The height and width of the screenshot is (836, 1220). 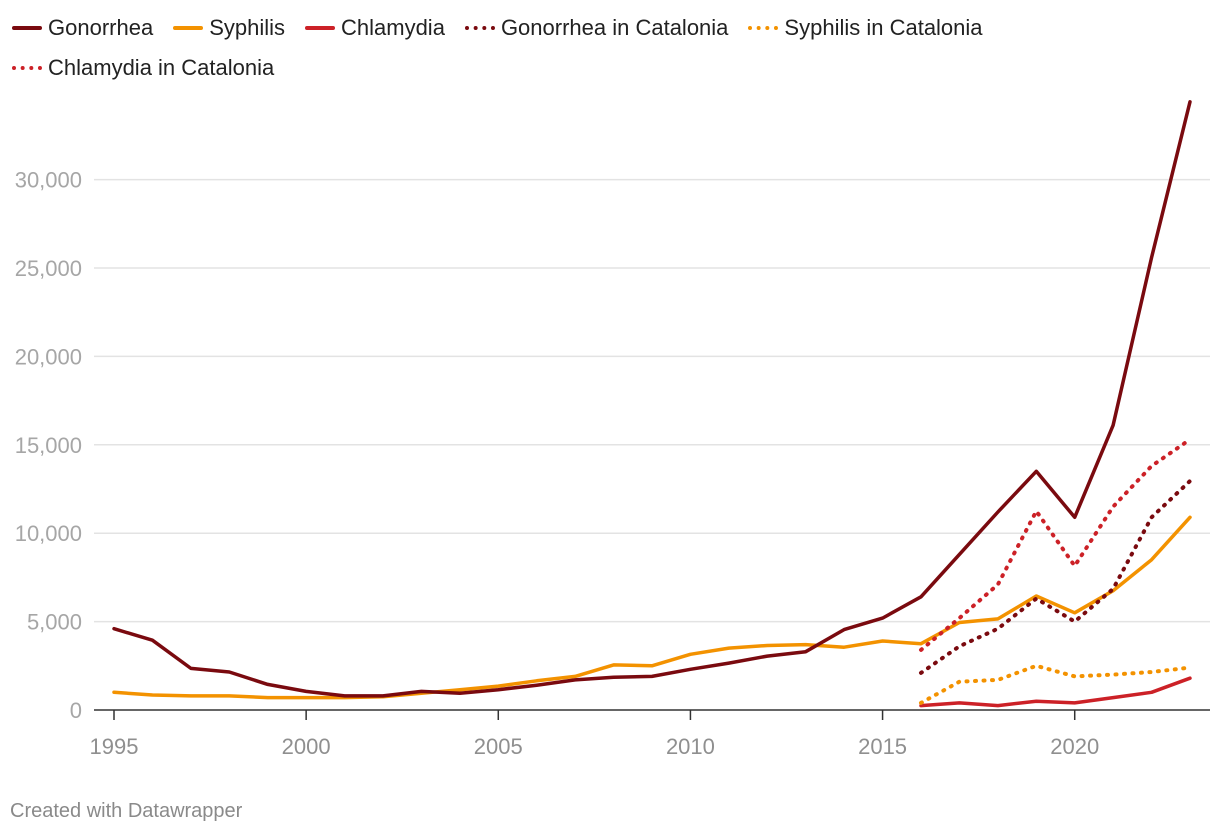 I want to click on x-tick-label: 2000, so click(x=306, y=746).